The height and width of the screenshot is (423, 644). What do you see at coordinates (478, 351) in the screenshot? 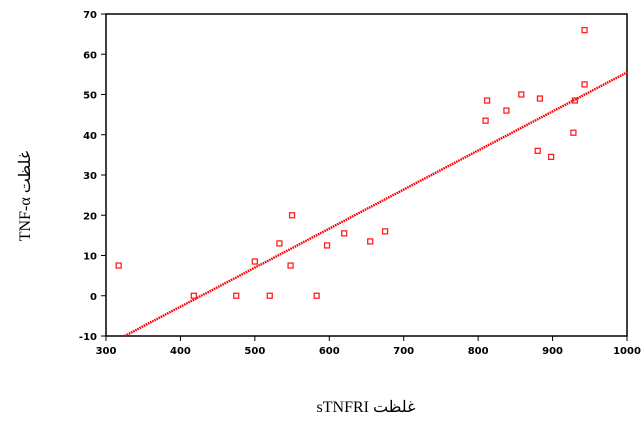
I see `x-tick-label: 800` at bounding box center [478, 351].